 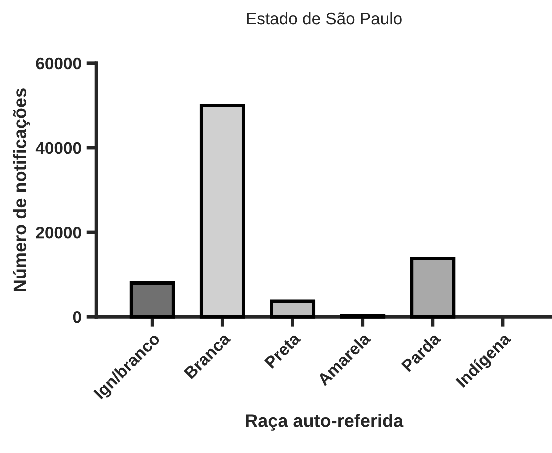 What do you see at coordinates (59, 148) in the screenshot?
I see `y-tick-label: 40000` at bounding box center [59, 148].